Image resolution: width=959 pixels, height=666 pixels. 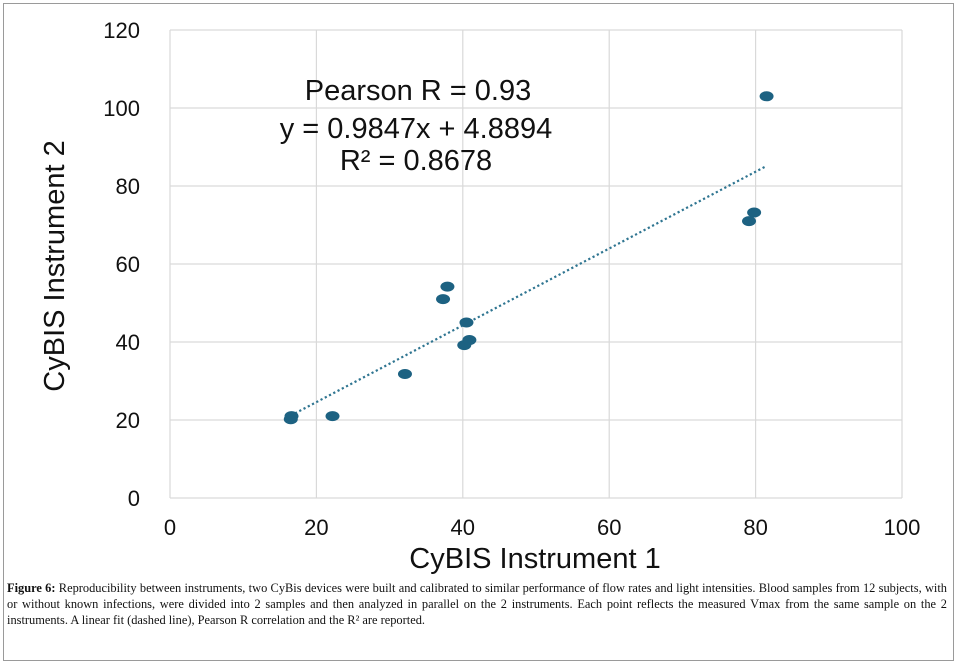 I want to click on y-tick-label-100: 100, so click(x=121, y=108).